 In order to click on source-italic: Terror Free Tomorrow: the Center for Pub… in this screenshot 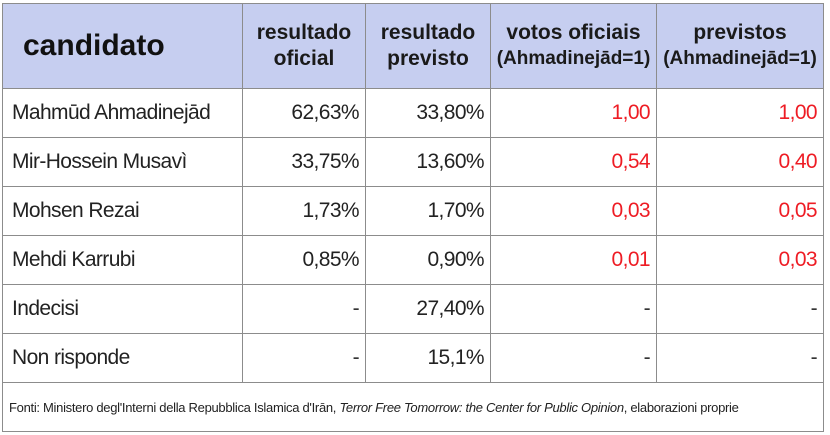, I will do `click(481, 407)`.